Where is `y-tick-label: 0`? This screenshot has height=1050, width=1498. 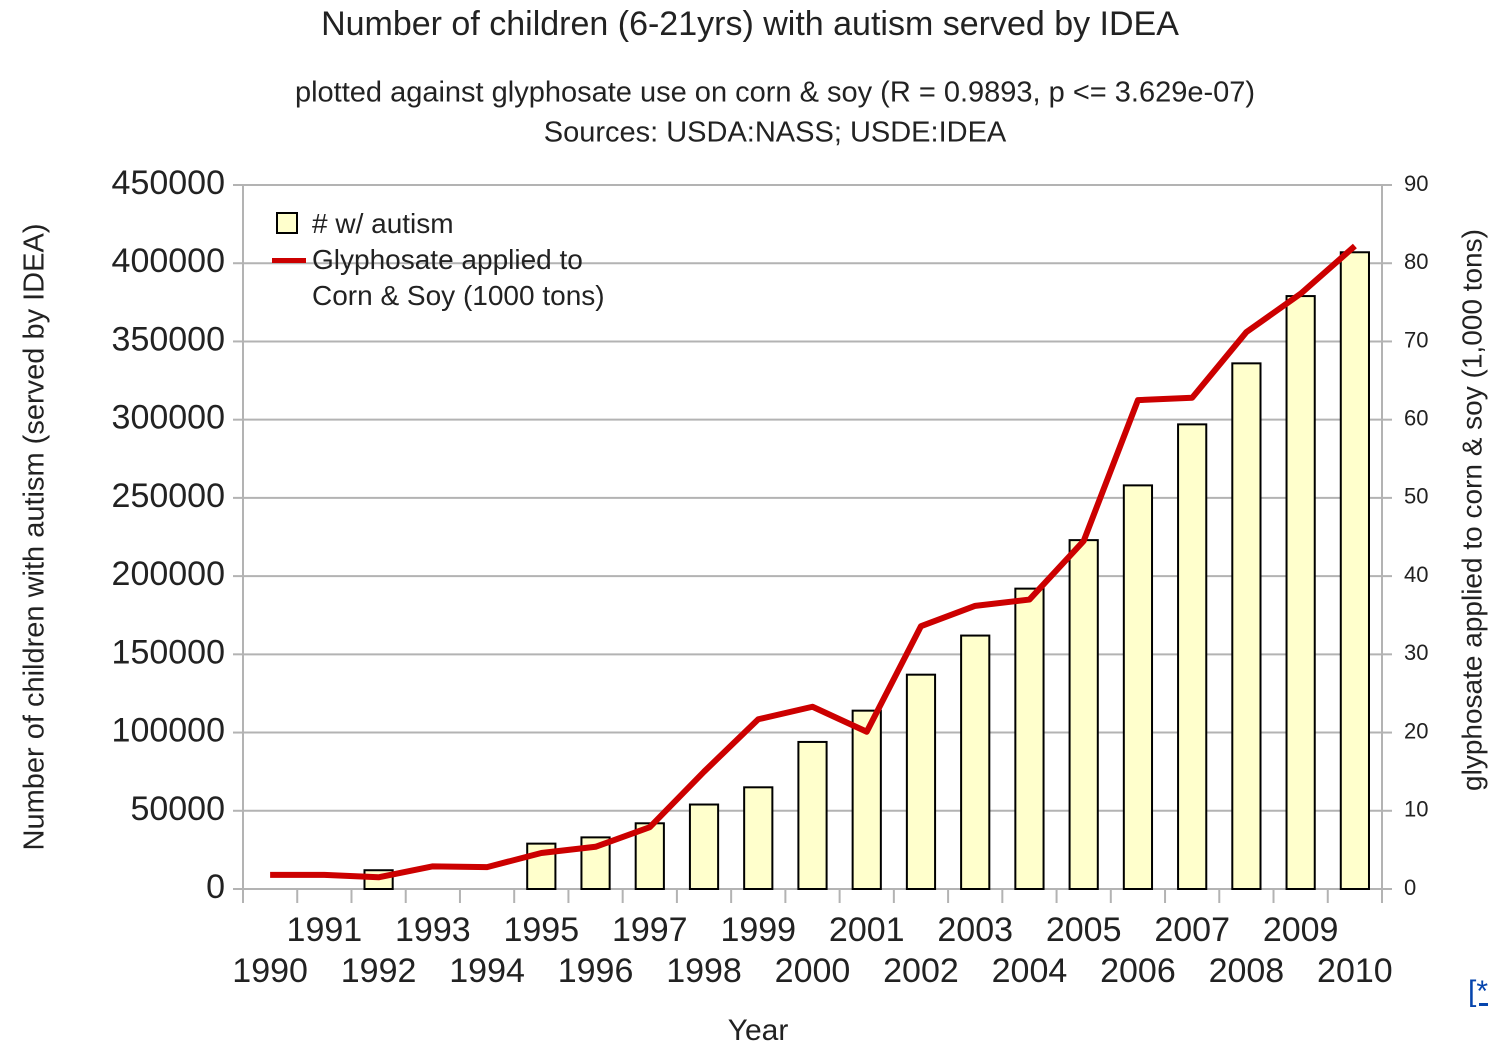
y-tick-label: 0 is located at coordinates (215, 887).